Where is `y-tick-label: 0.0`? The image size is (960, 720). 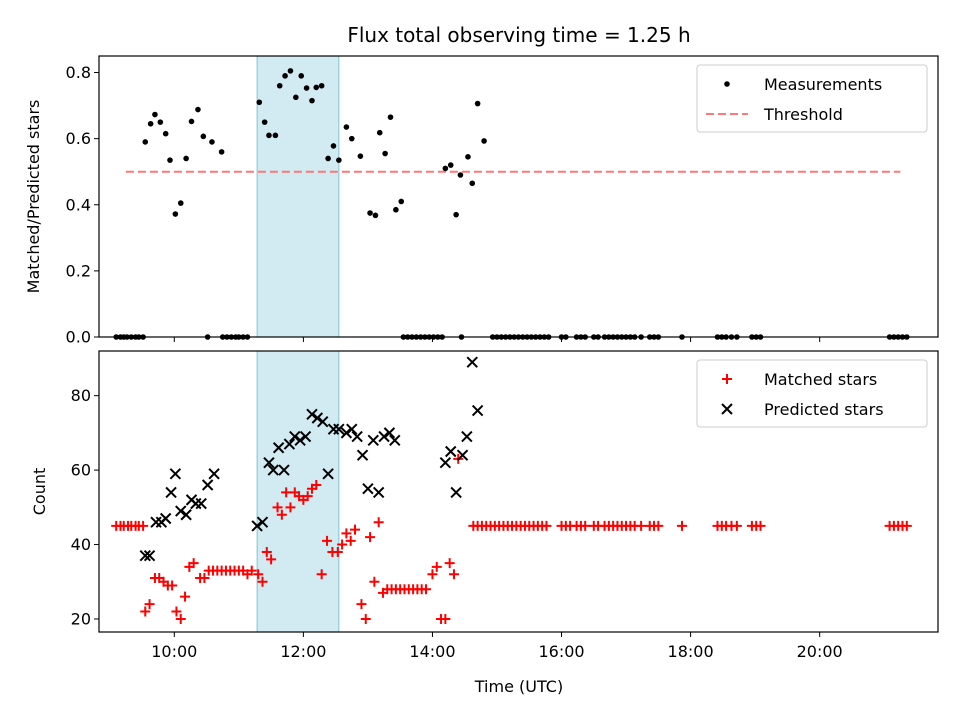 y-tick-label: 0.0 is located at coordinates (78, 337).